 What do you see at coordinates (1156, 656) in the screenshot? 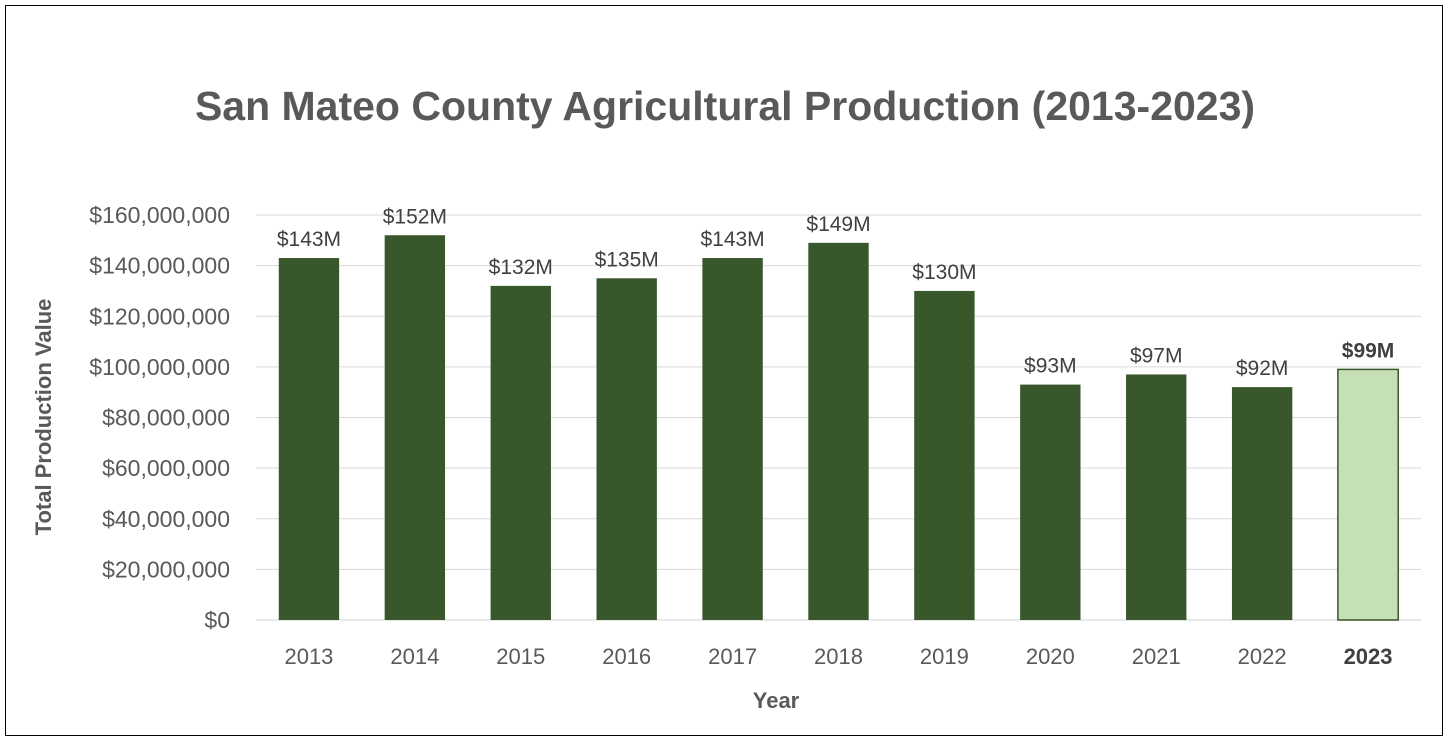
I see `x-tick-label-2021: 2021` at bounding box center [1156, 656].